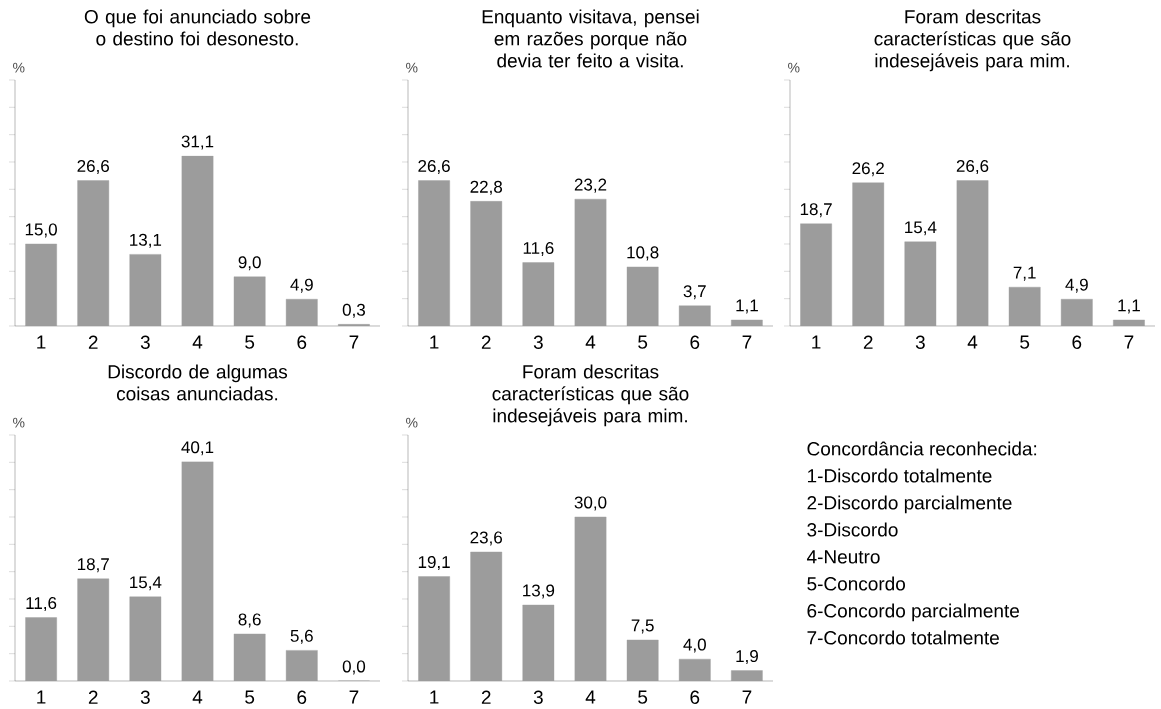 This screenshot has width=1161, height=709. What do you see at coordinates (539, 591) in the screenshot?
I see `data-label: 13,9` at bounding box center [539, 591].